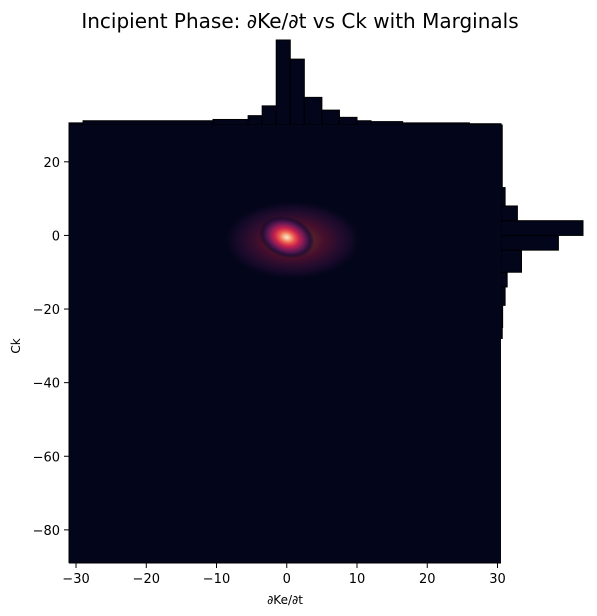 This screenshot has width=597, height=616. Describe the element at coordinates (287, 579) in the screenshot. I see `x-tick-label: 0` at that location.